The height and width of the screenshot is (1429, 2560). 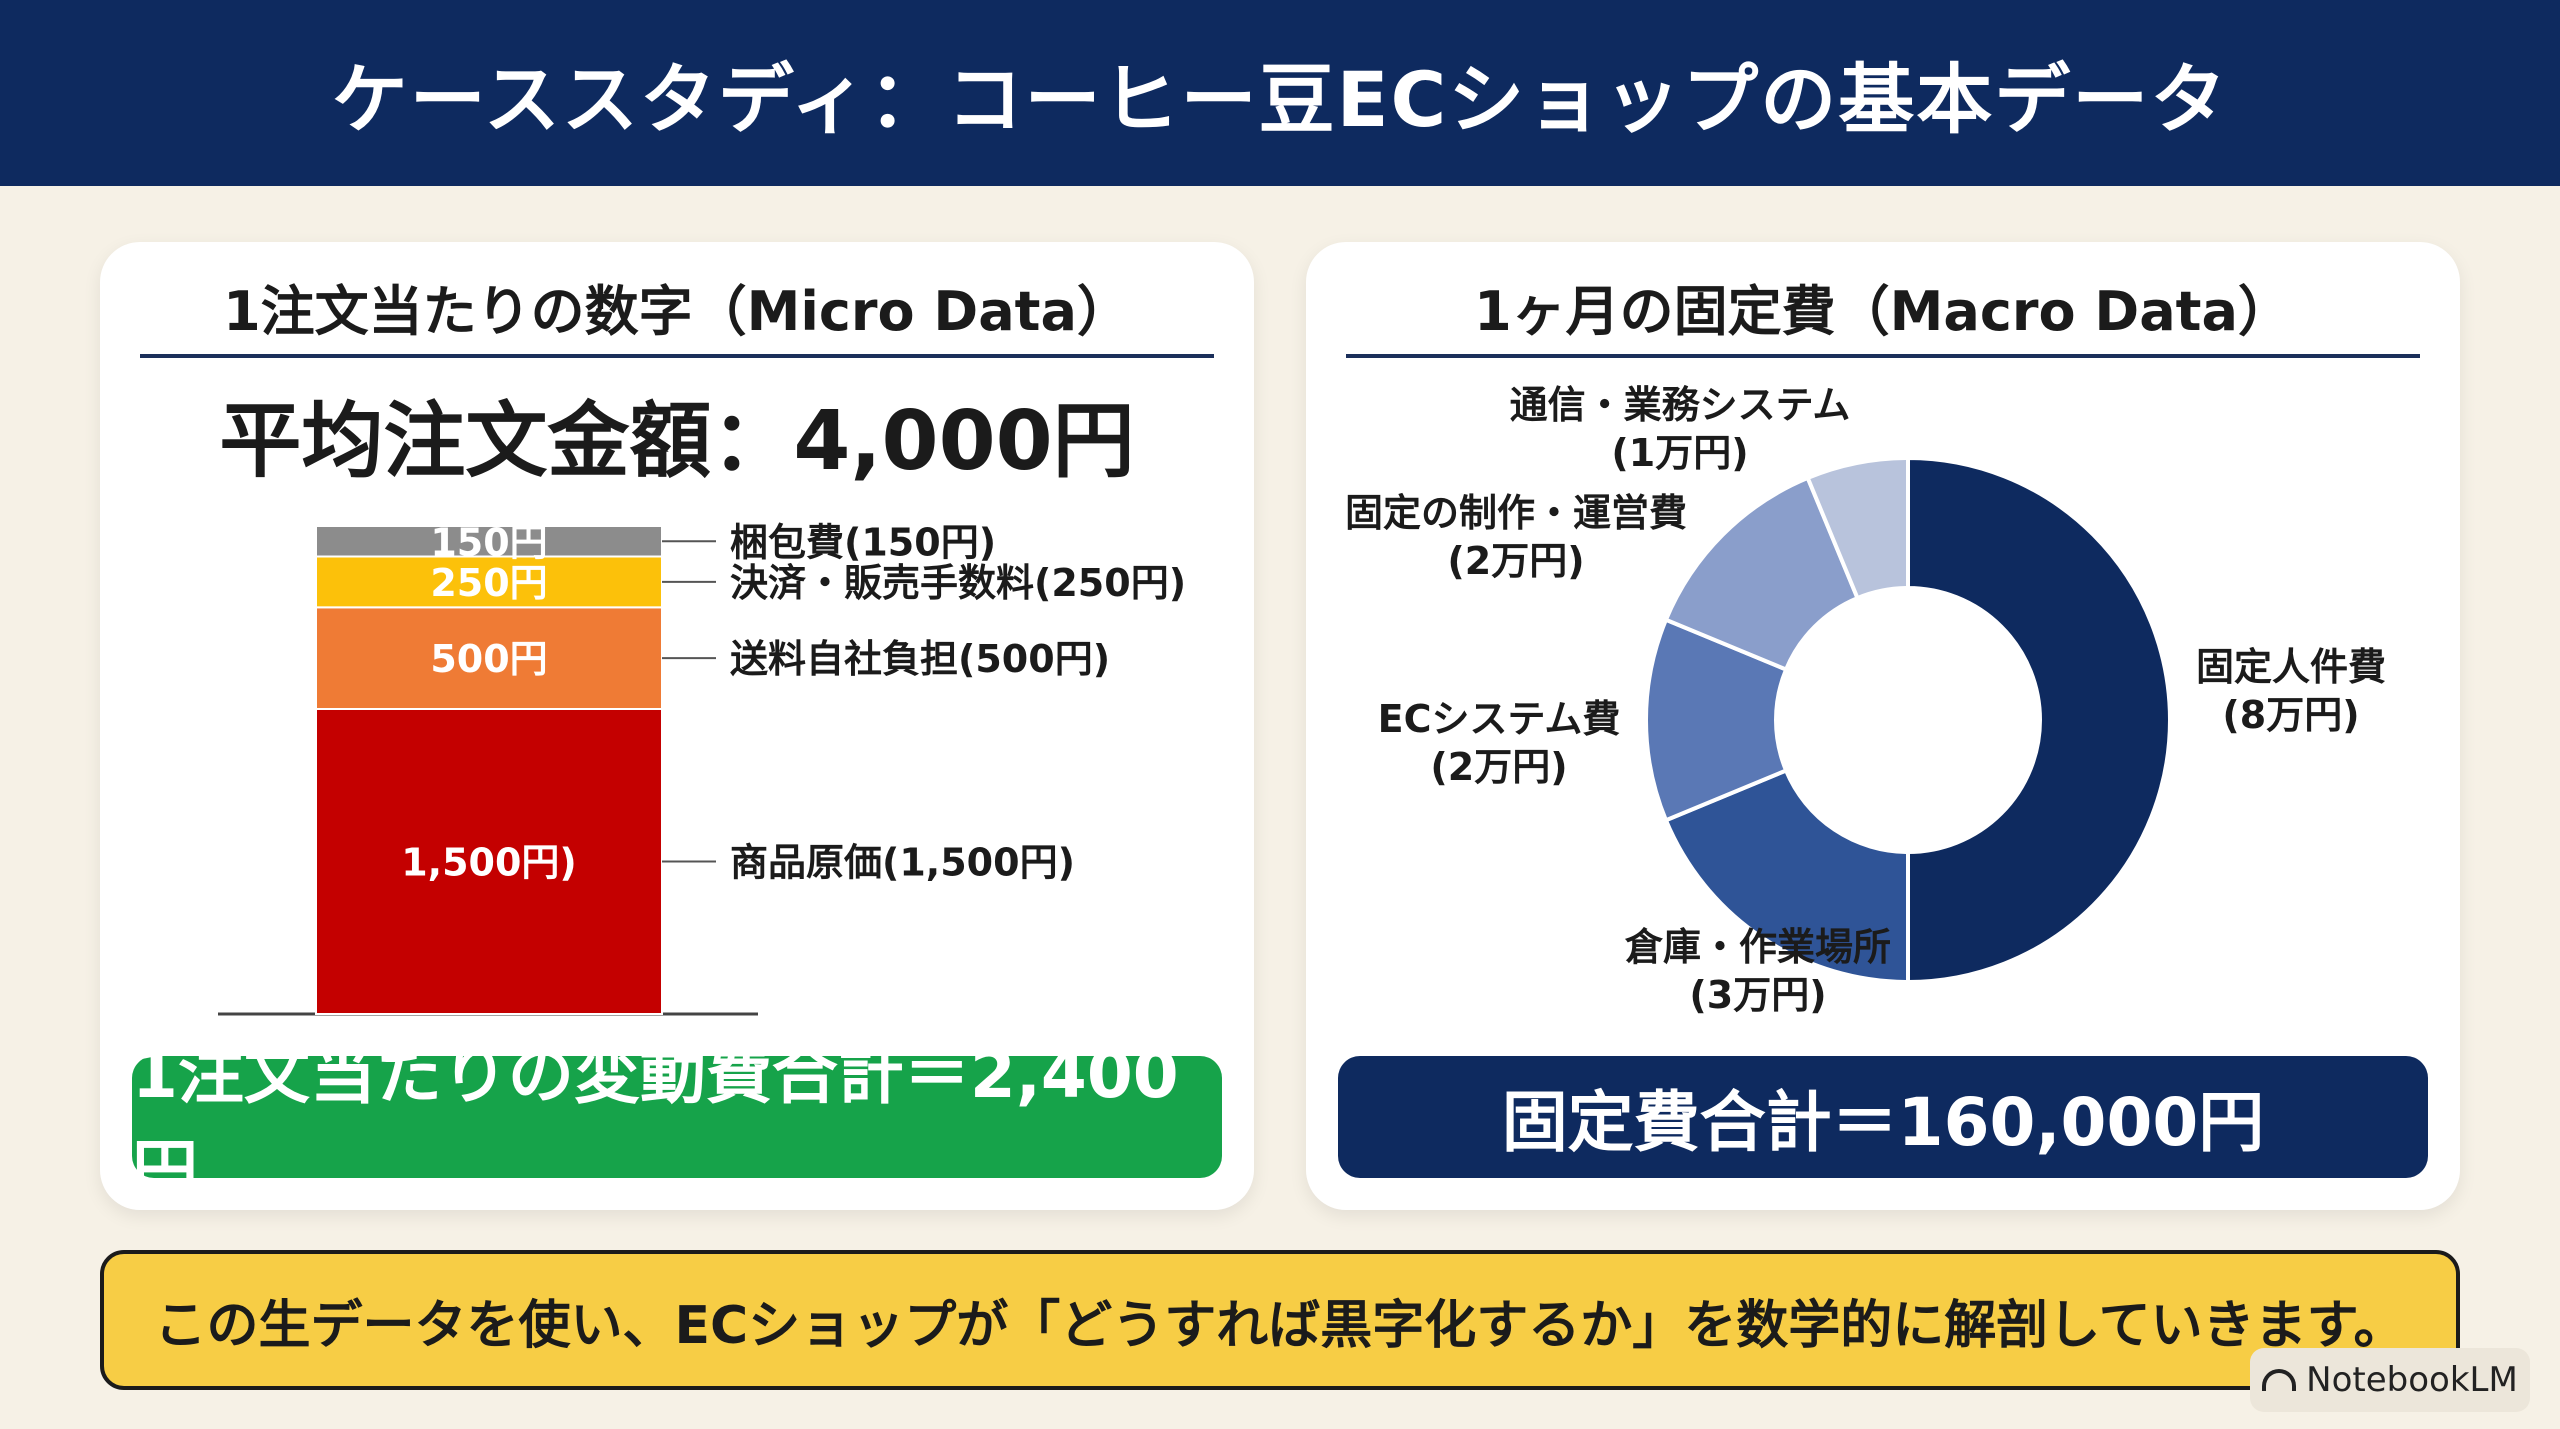 I want to click on bar-legend-label: 送料自社負担(500円), so click(x=920, y=659).